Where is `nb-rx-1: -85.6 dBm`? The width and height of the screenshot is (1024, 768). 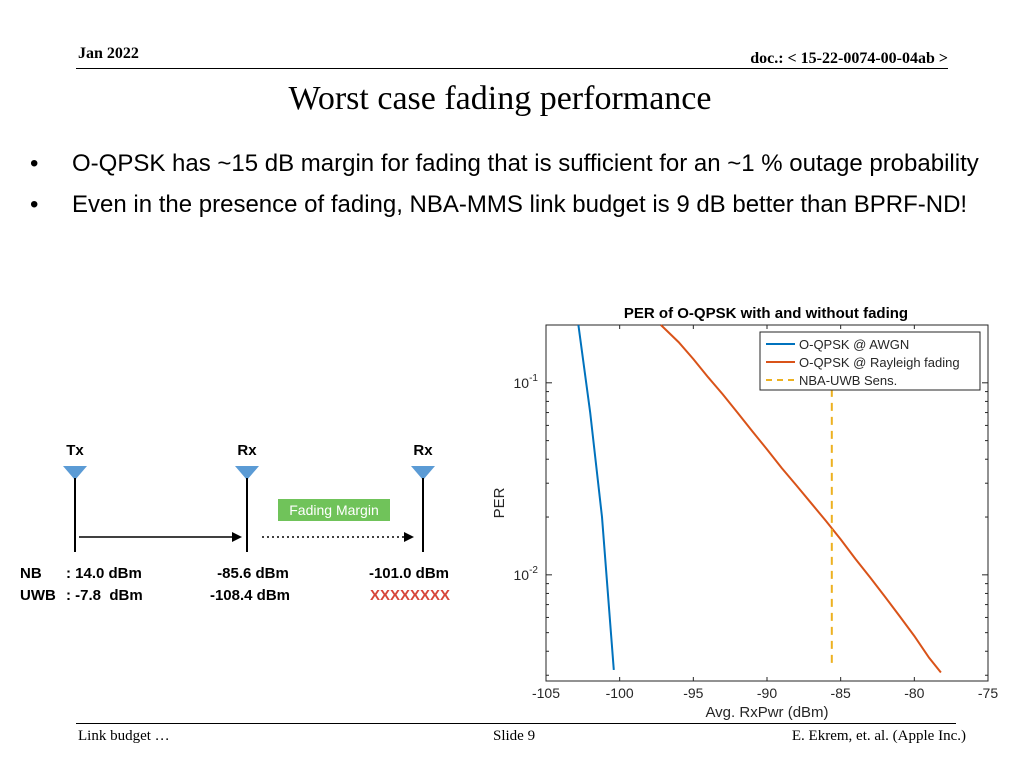 nb-rx-1: -85.6 dBm is located at coordinates (253, 573).